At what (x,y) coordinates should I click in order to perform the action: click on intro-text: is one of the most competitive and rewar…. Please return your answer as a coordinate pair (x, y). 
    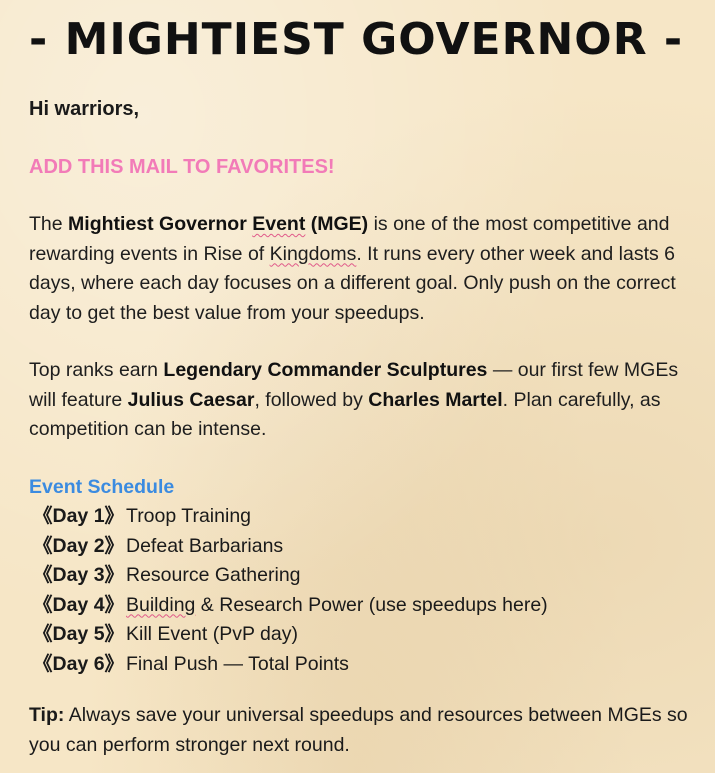
    Looking at the image, I should click on (349, 239).